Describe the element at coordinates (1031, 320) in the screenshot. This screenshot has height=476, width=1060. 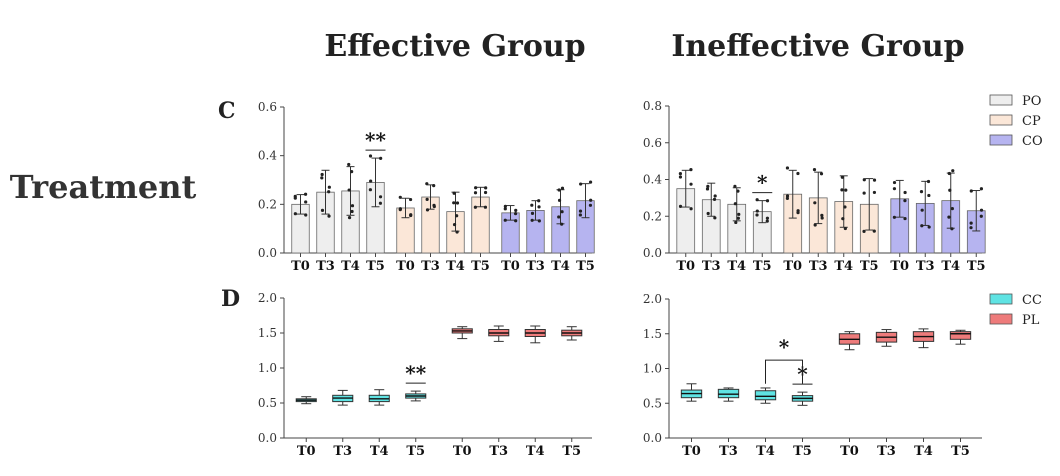
I see `legend-label: PL` at that location.